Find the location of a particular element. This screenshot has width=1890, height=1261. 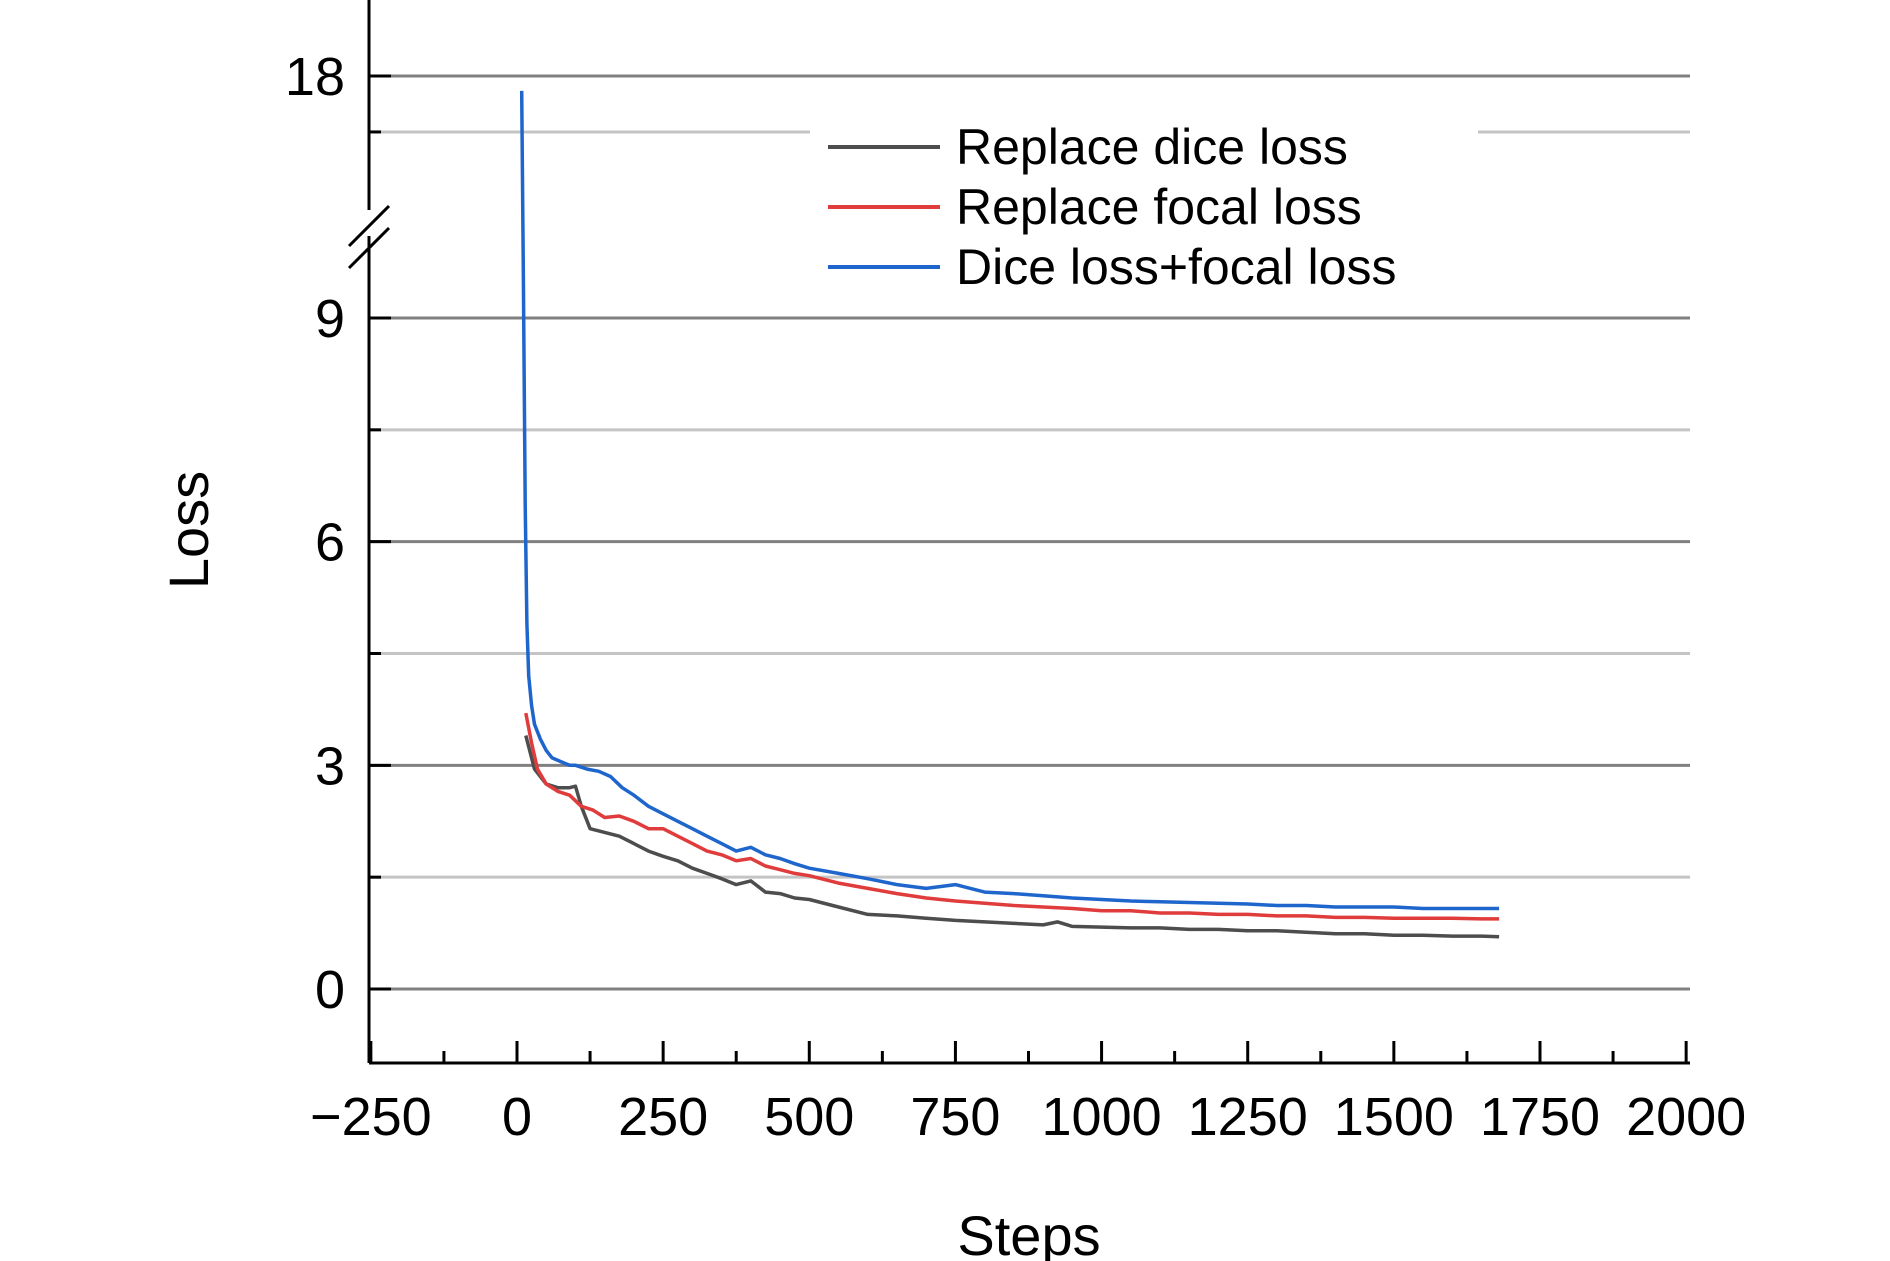

x-tick-label: 750 is located at coordinates (955, 1117).